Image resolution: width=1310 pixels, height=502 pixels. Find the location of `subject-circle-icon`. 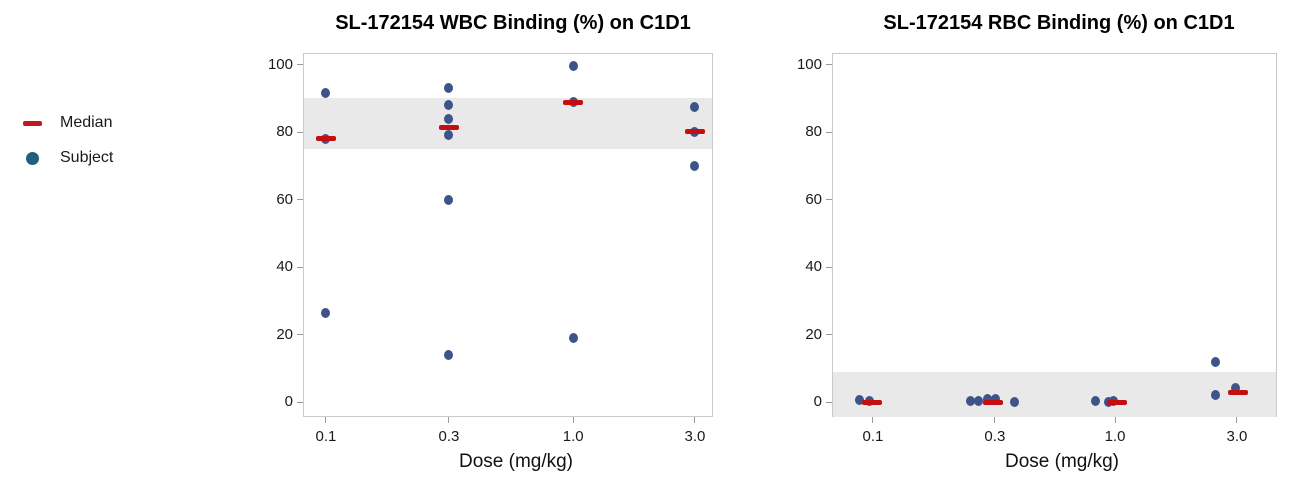

subject-circle-icon is located at coordinates (32, 158).